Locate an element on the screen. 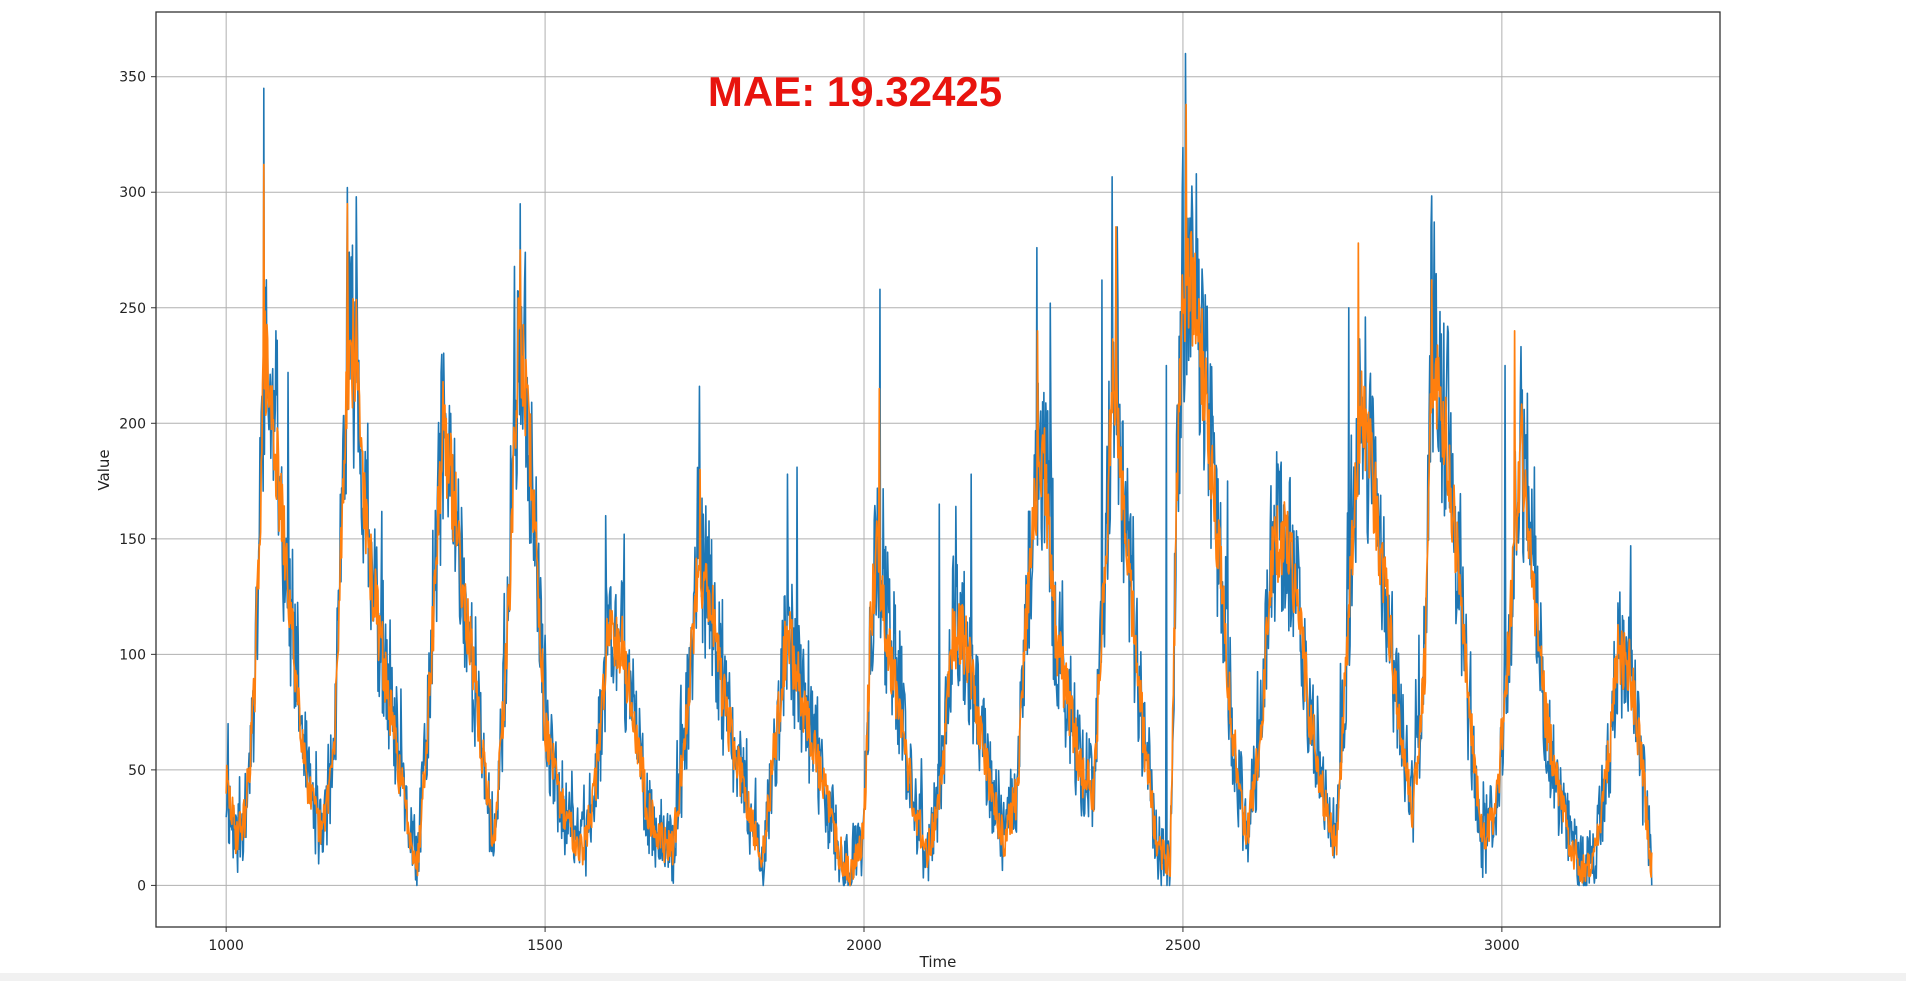  x-axis-ticks: 1000 1500 2000 2500 3000 is located at coordinates (864, 940).